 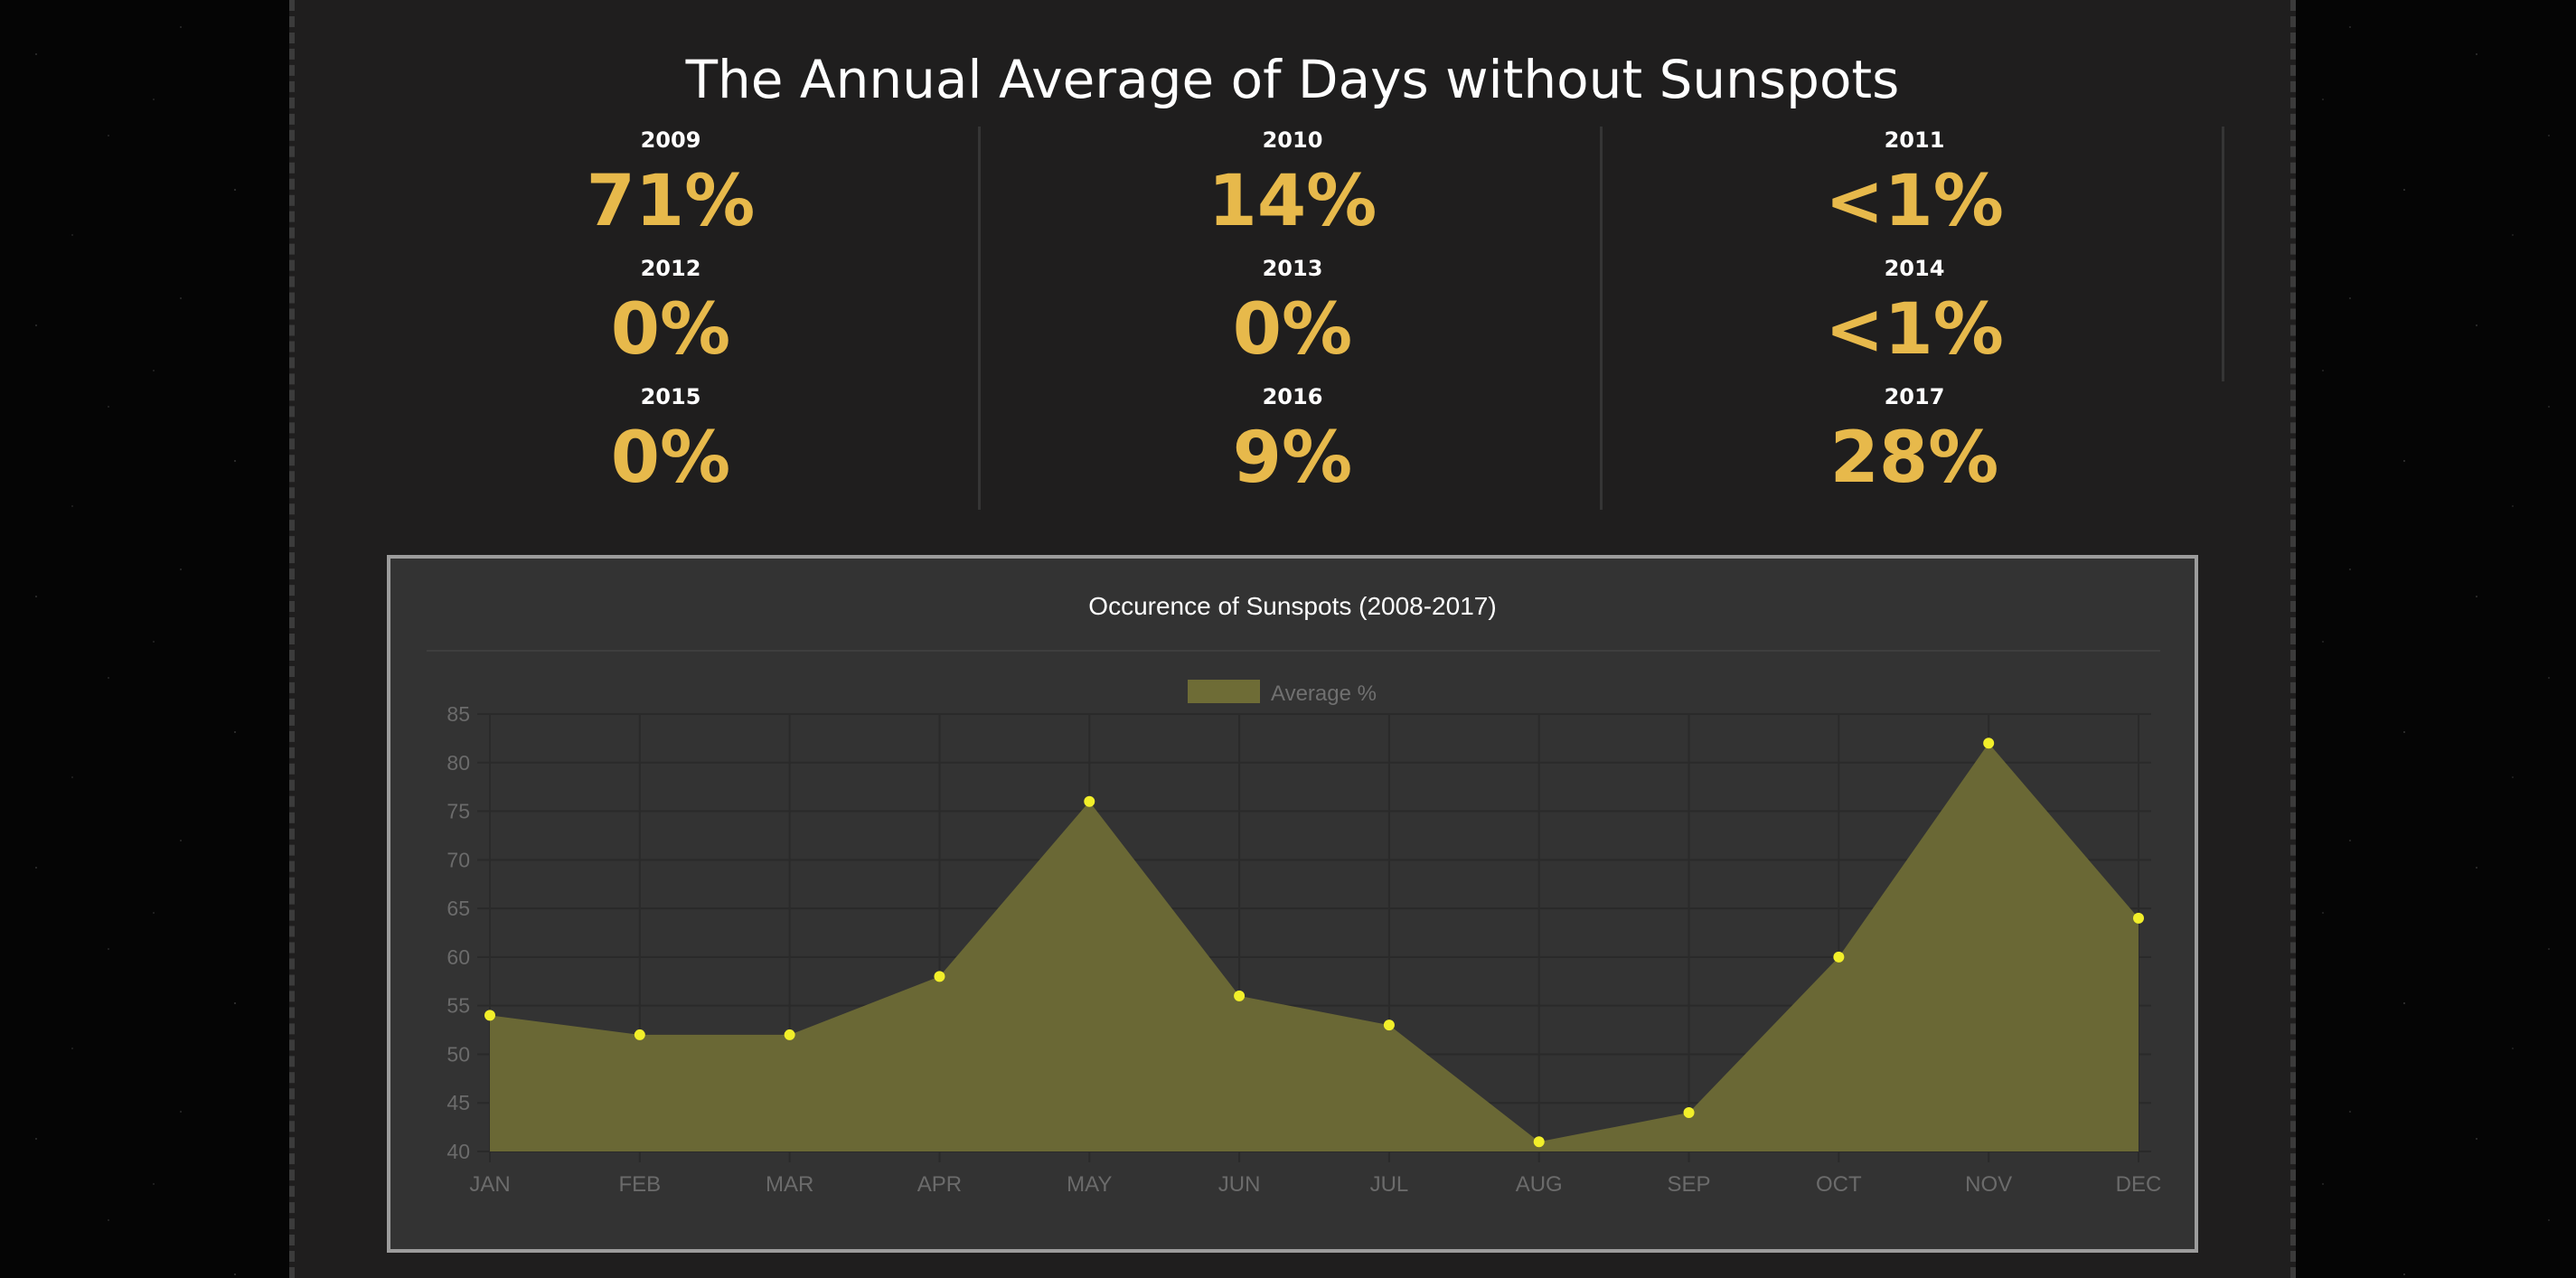 I want to click on stat-value: 28%, so click(x=1914, y=458).